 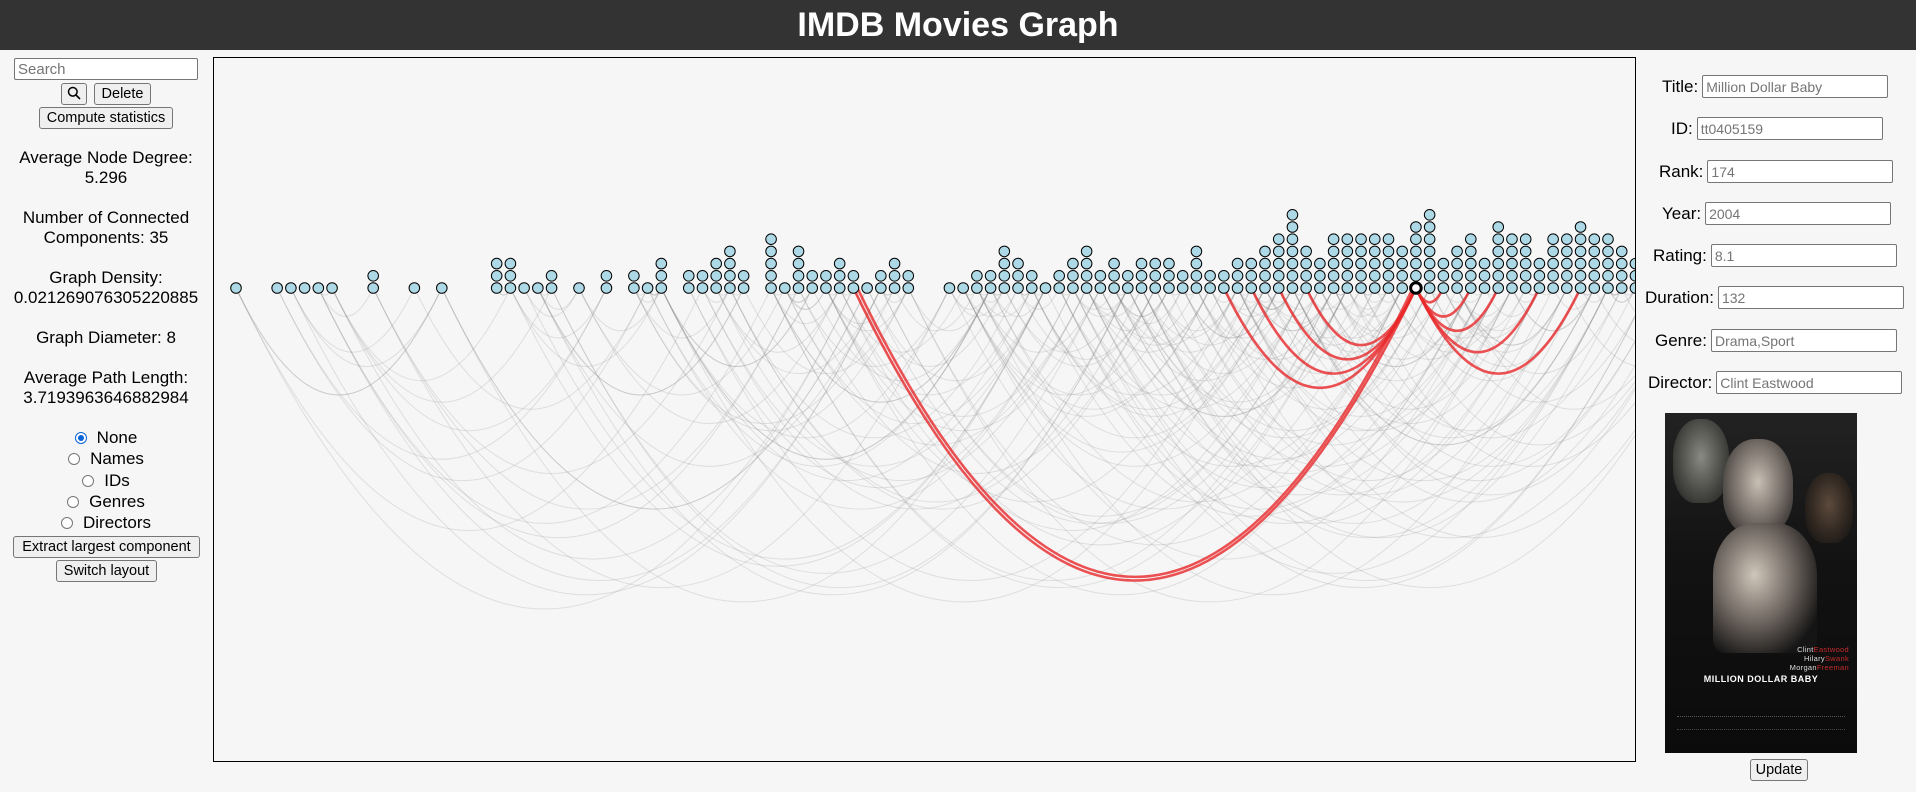 What do you see at coordinates (1810, 297) in the screenshot?
I see `duration-input` at bounding box center [1810, 297].